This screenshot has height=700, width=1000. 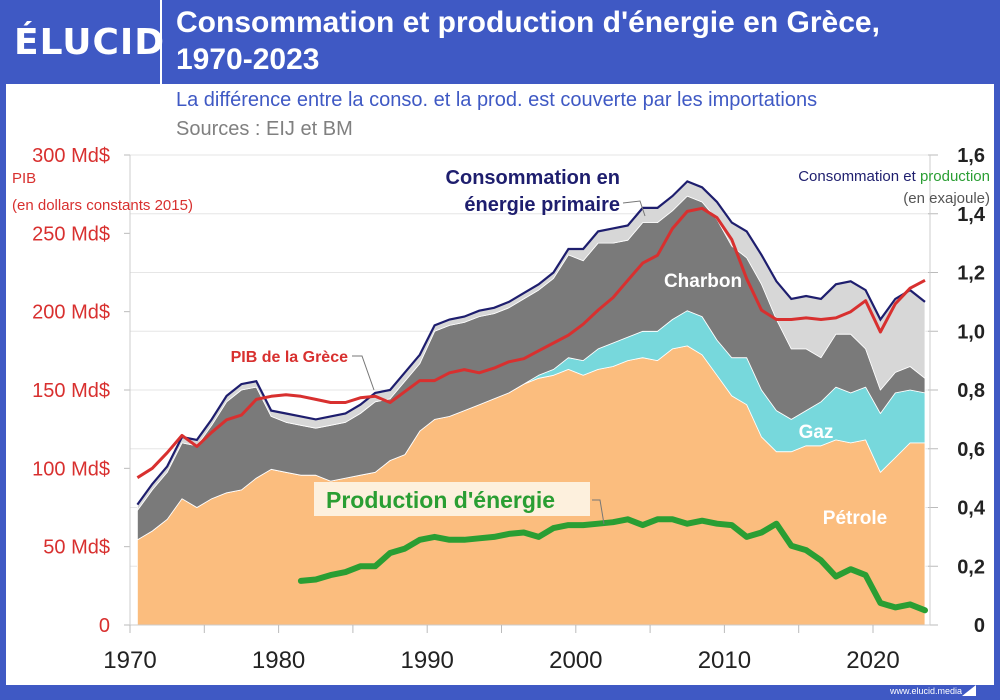 I want to click on right-axis-tick-label: 0,2, so click(x=971, y=567).